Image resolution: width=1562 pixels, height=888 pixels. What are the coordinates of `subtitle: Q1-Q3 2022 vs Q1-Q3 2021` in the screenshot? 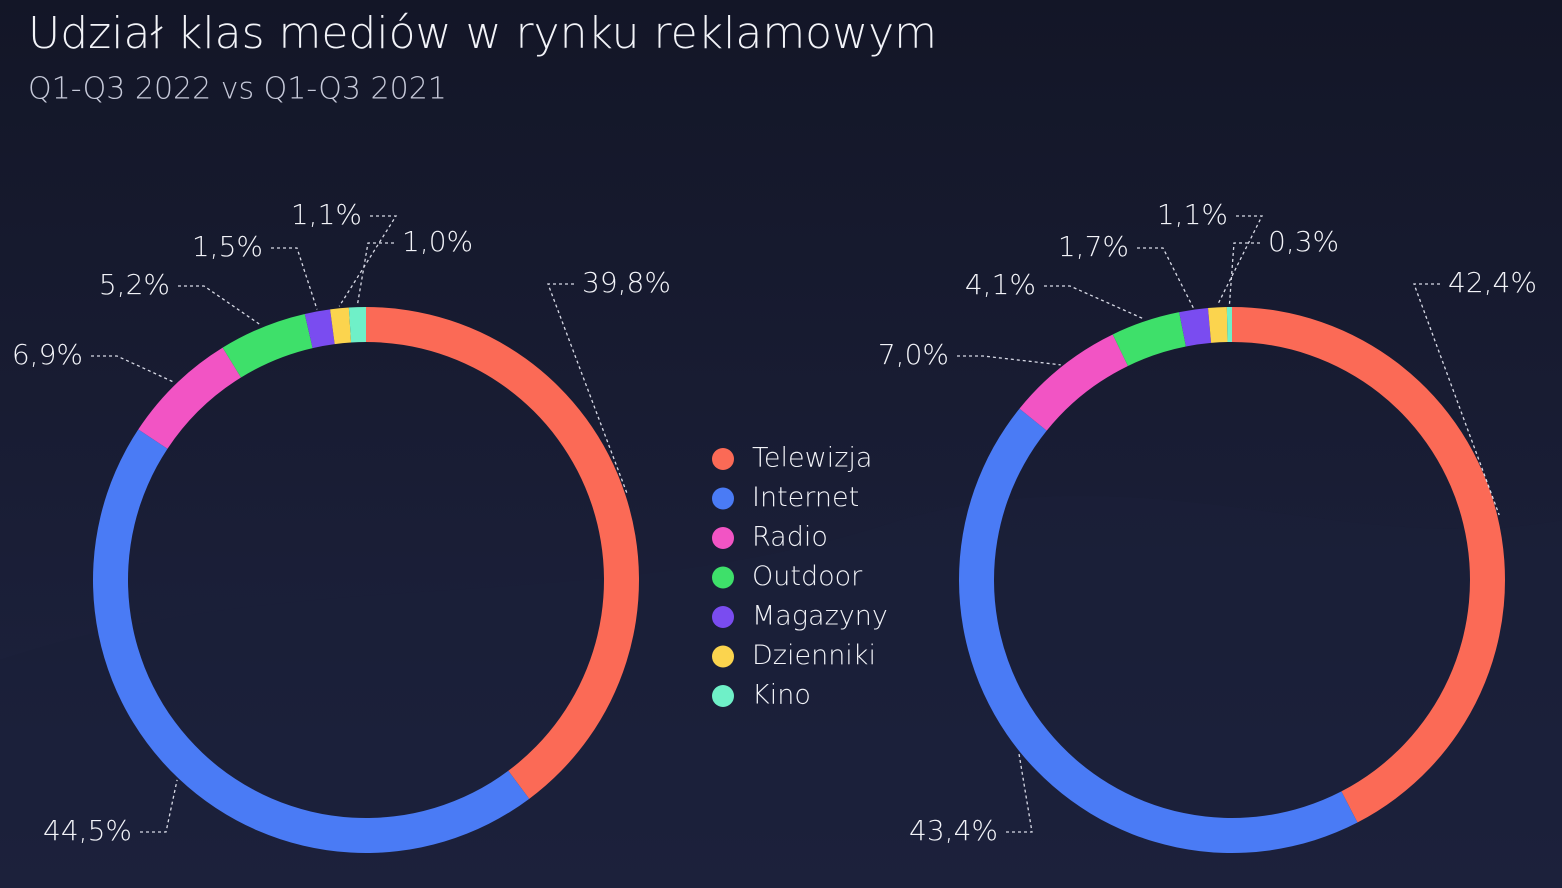 It's located at (237, 89).